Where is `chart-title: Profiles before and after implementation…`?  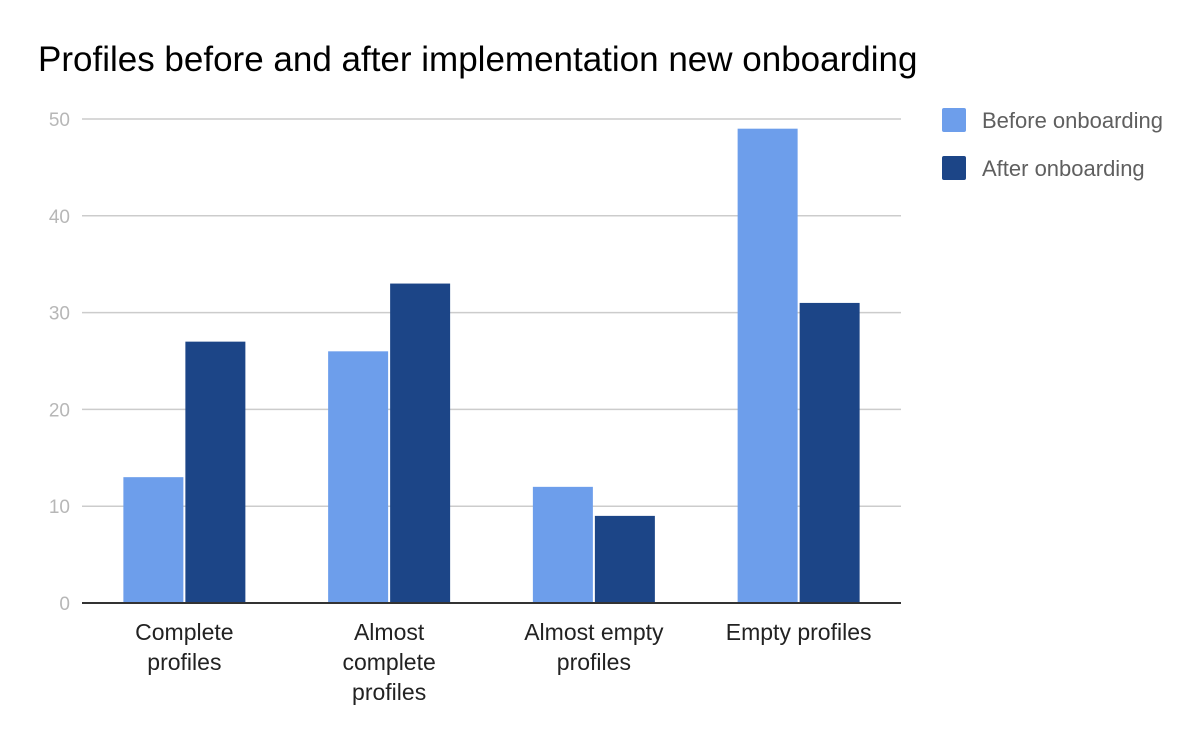
chart-title: Profiles before and after implementation… is located at coordinates (477, 59).